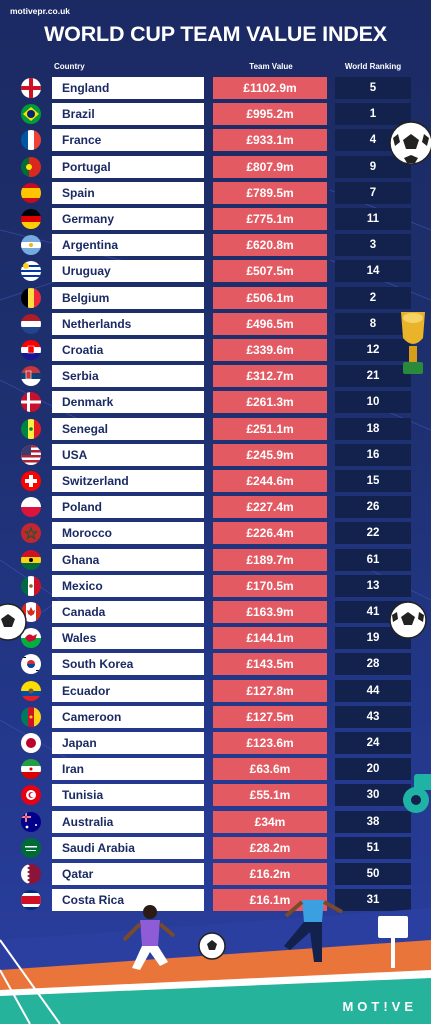 The image size is (431, 1024). I want to click on world-ranking: 12, so click(373, 350).